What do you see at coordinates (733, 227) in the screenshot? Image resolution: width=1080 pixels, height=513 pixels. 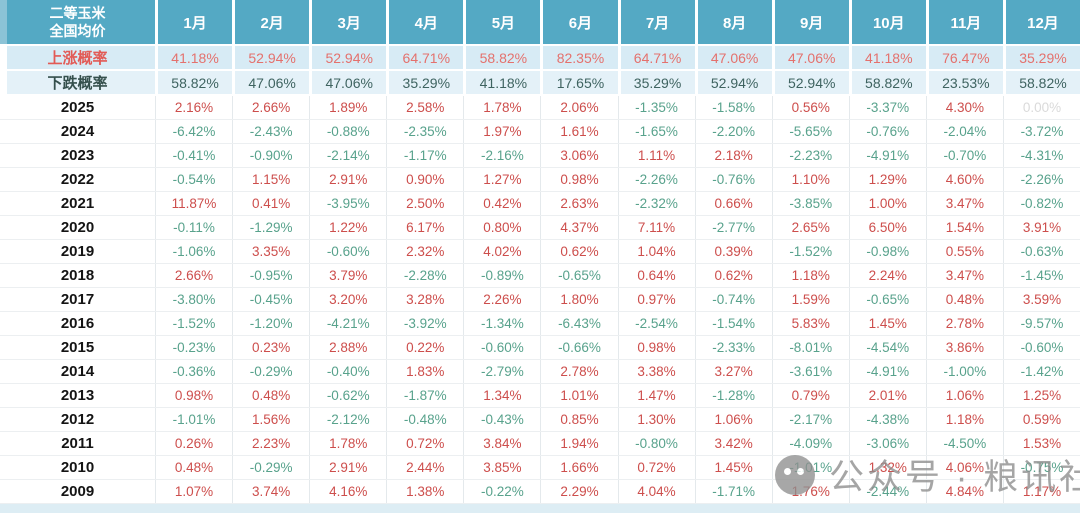 I see `cell-2020-m8: -2.77%` at bounding box center [733, 227].